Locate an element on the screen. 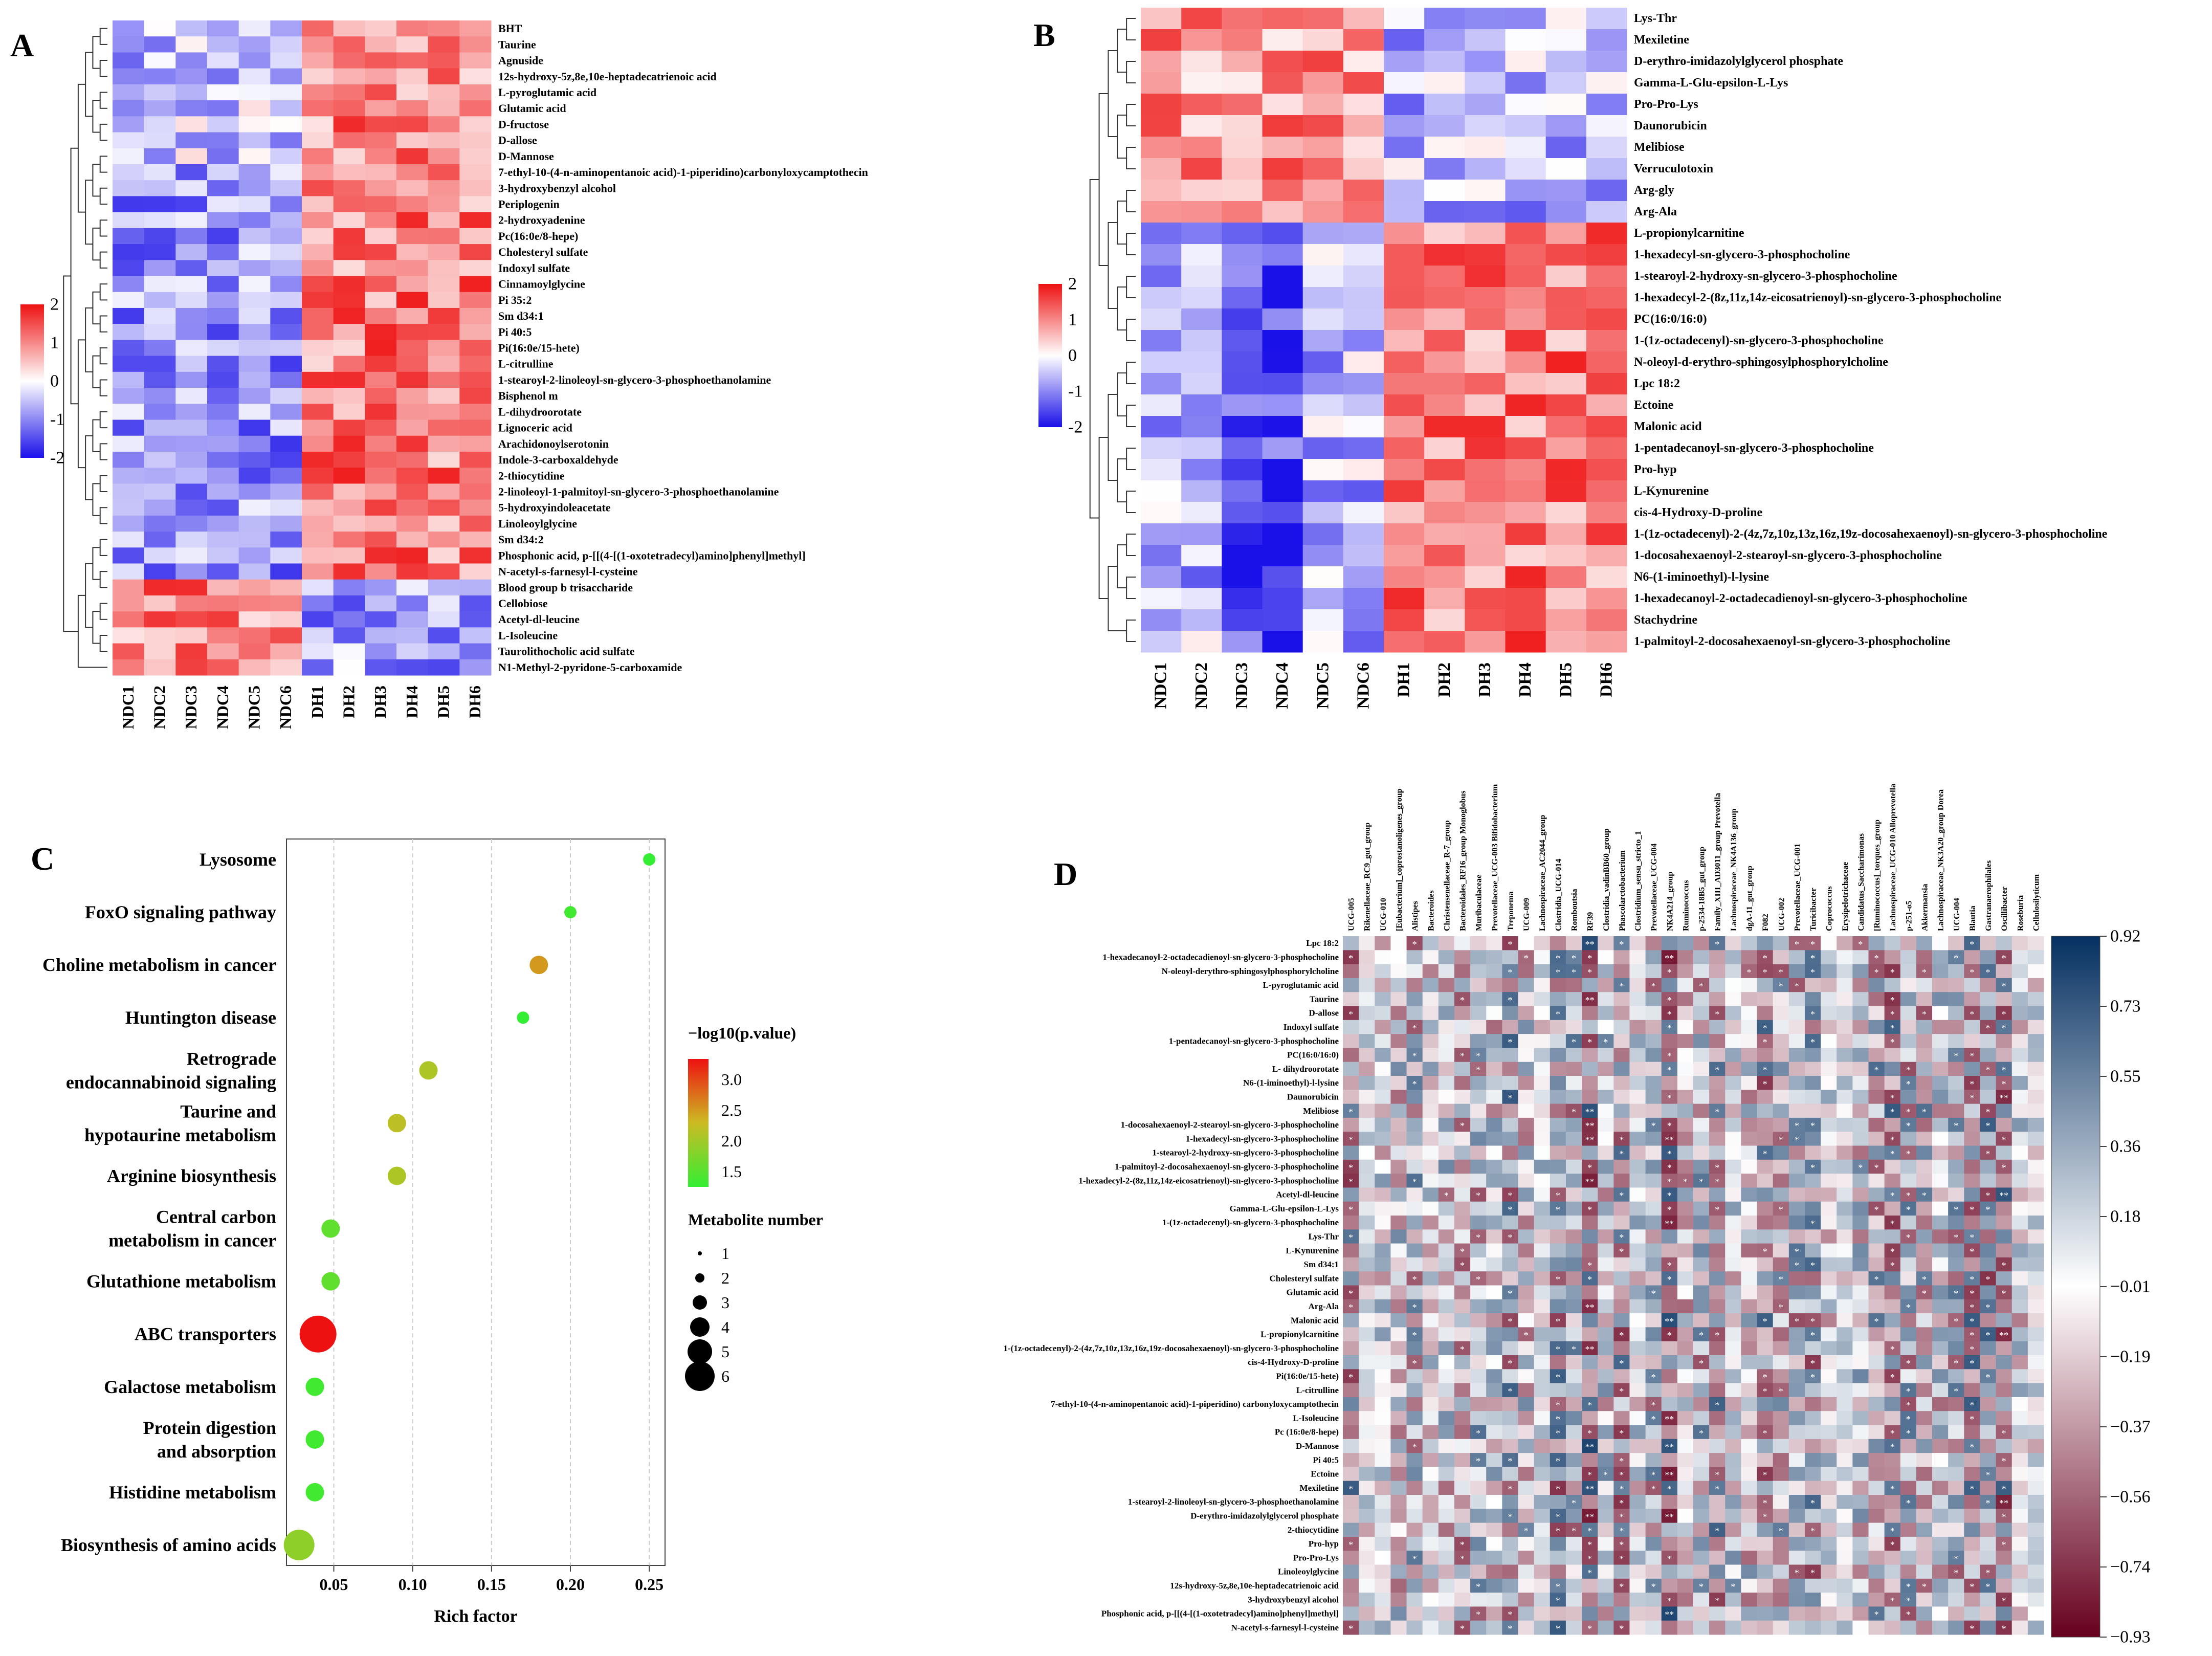  bubble is located at coordinates (396, 1123).